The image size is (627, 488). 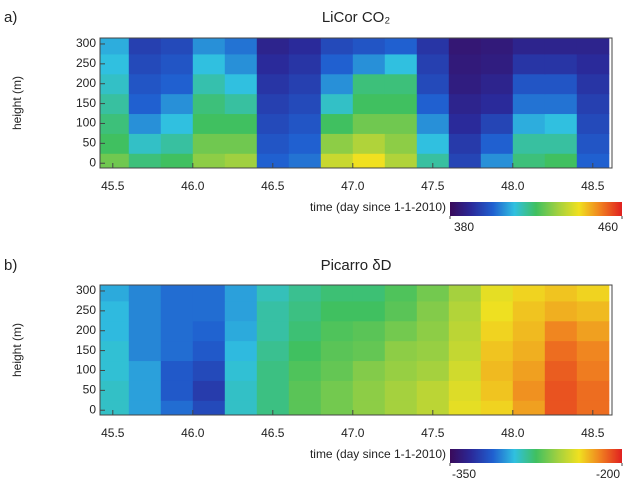 I want to click on y-tick-label: 0, so click(x=92, y=162).